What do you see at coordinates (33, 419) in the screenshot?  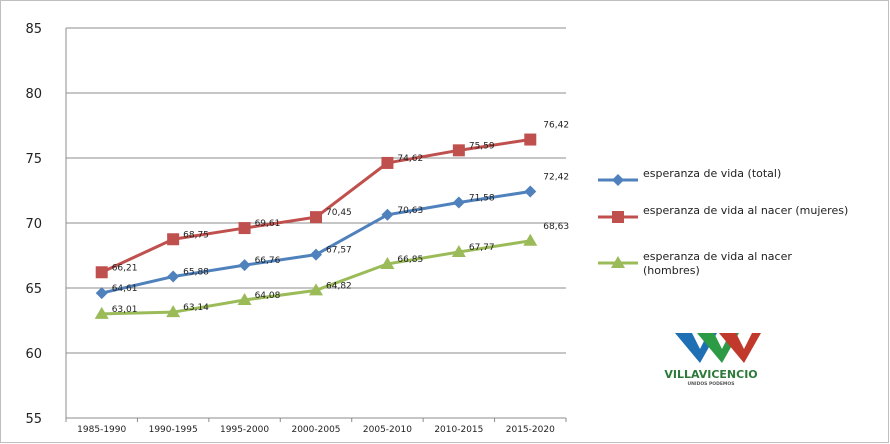 I see `y-tick-label: 55` at bounding box center [33, 419].